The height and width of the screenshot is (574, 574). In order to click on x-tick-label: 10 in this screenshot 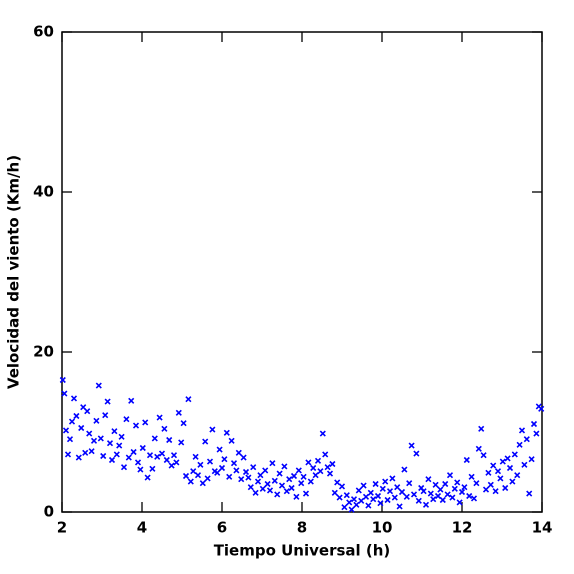, I will do `click(382, 528)`.